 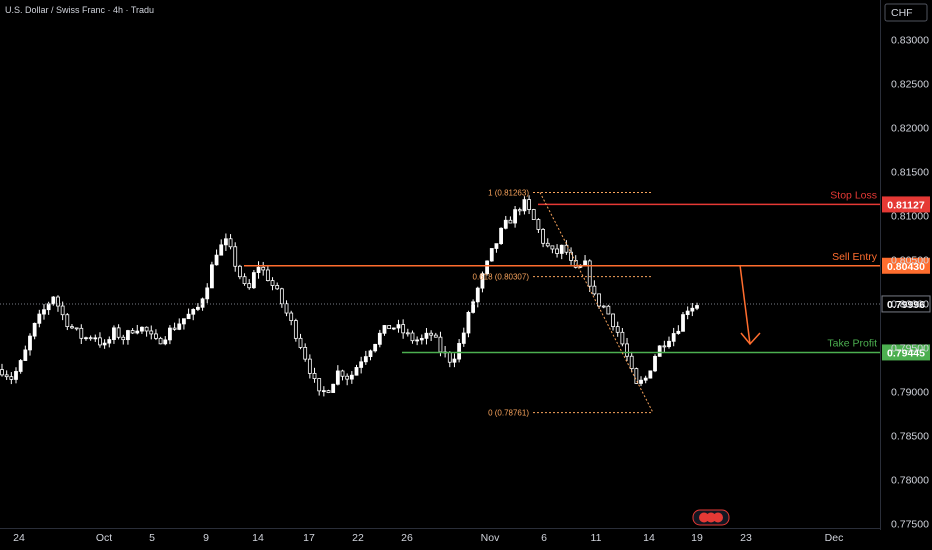 What do you see at coordinates (596, 302) in the screenshot?
I see `fib-trend-line` at bounding box center [596, 302].